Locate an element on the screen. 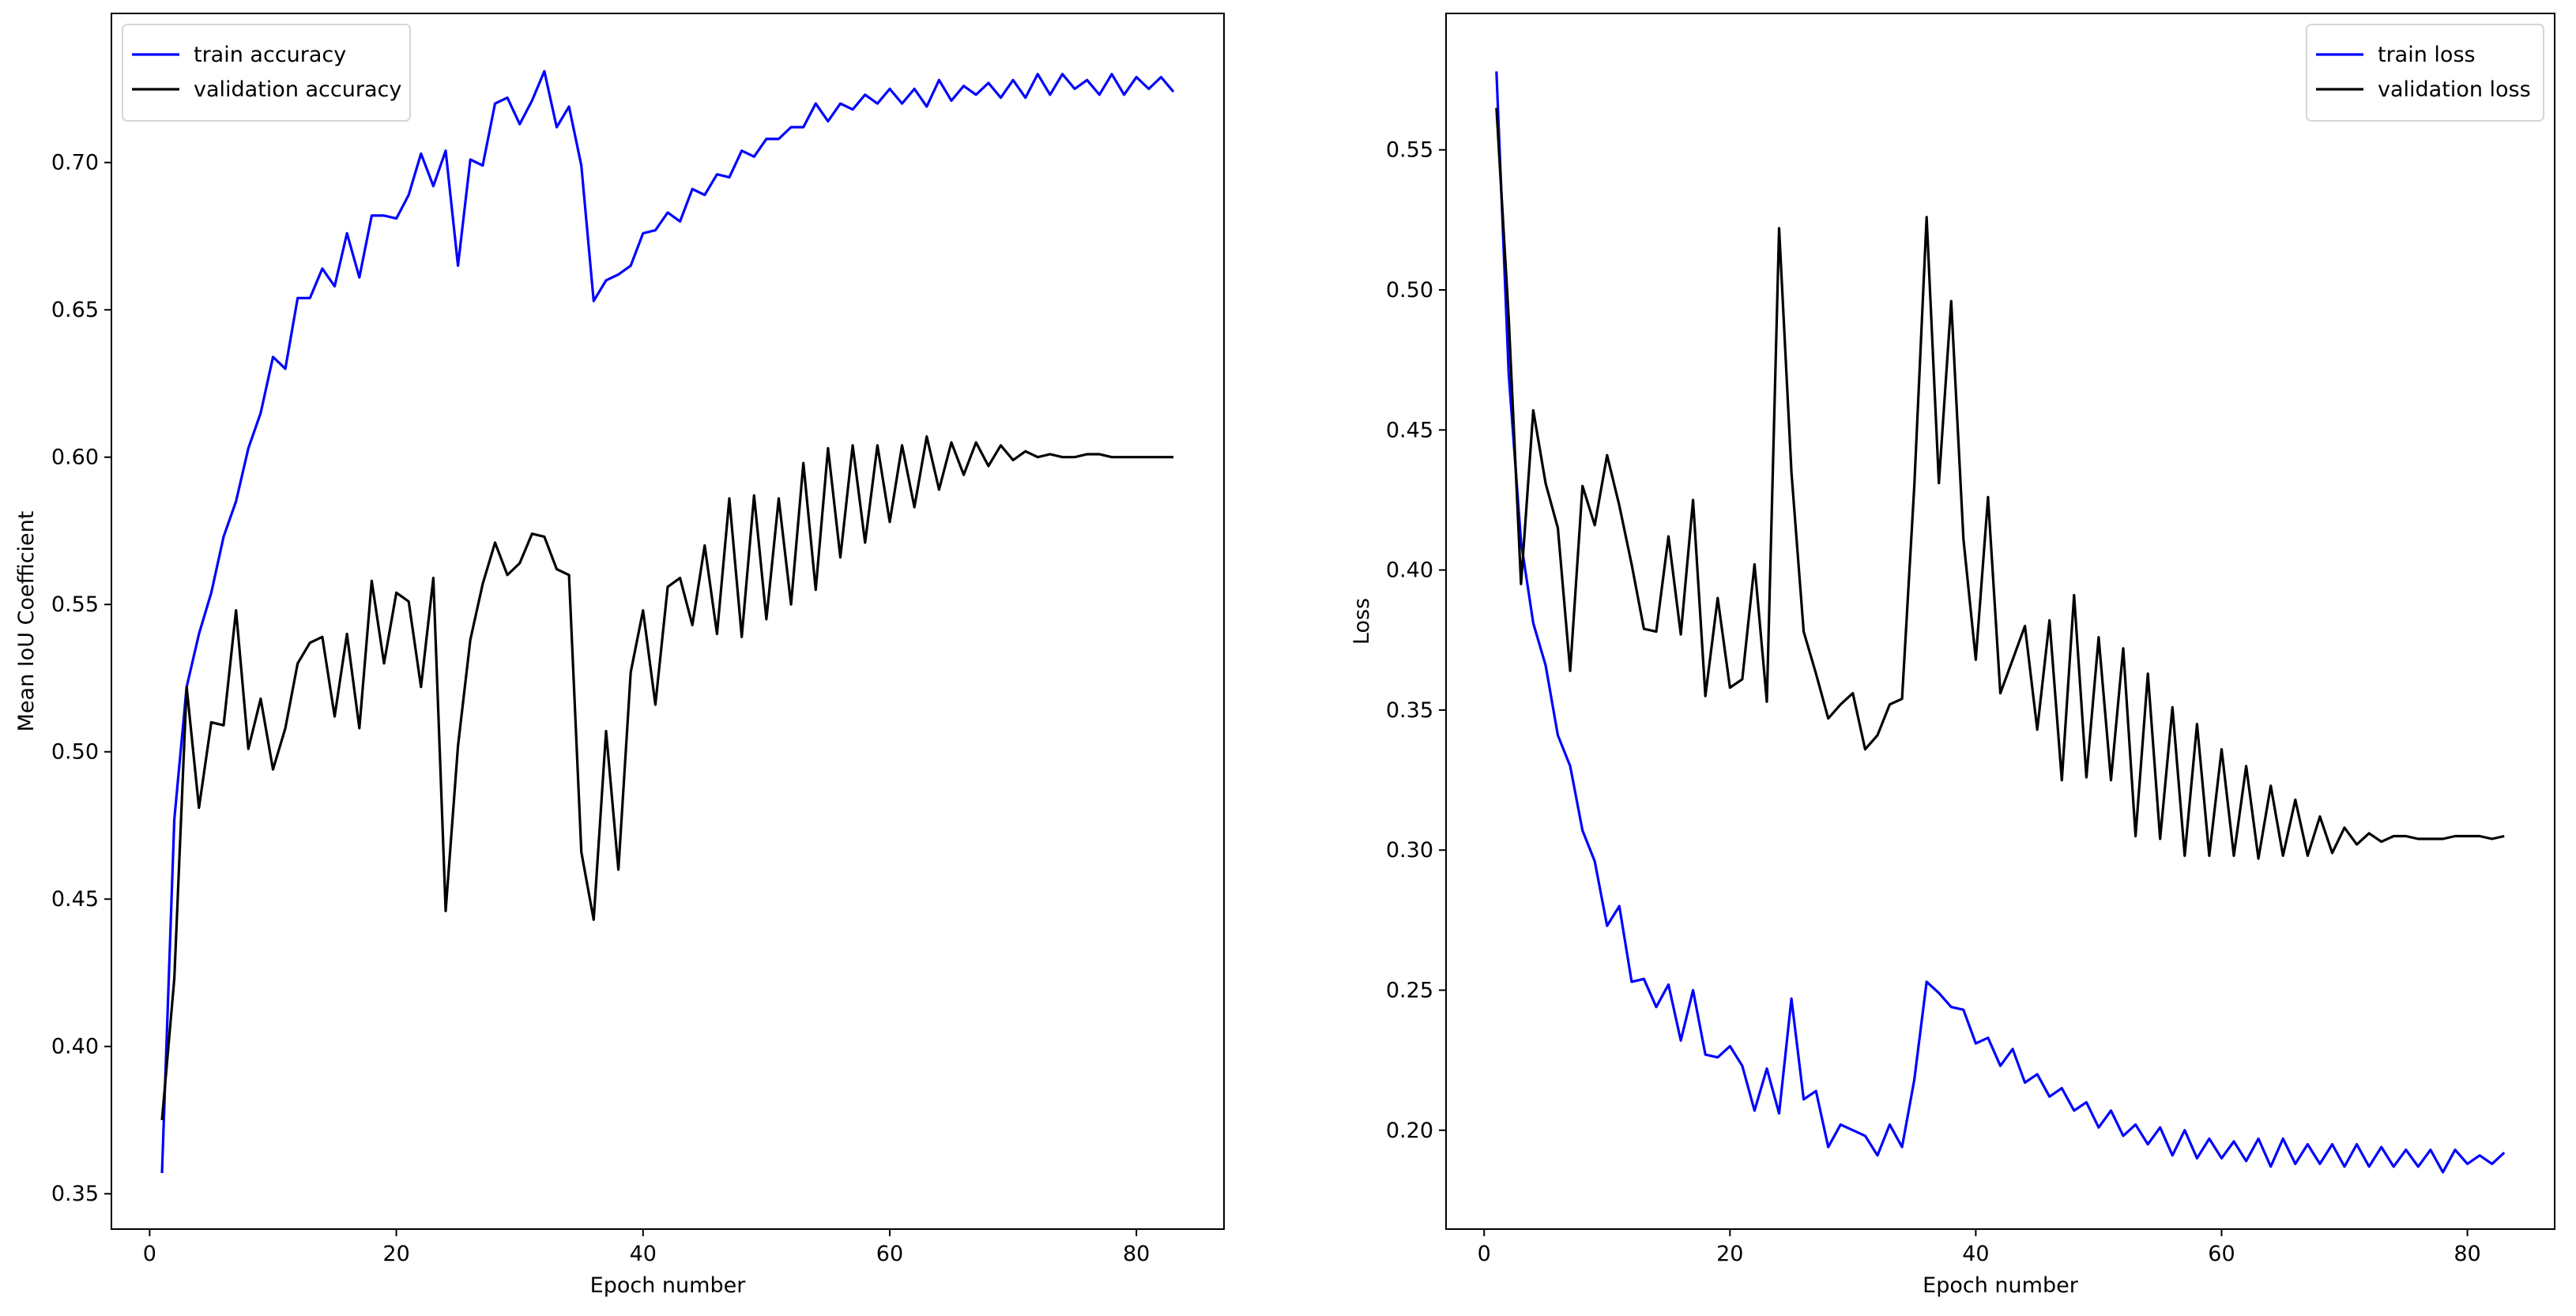 Image resolution: width=2576 pixels, height=1316 pixels. legend: train loss validation loss is located at coordinates (2425, 73).